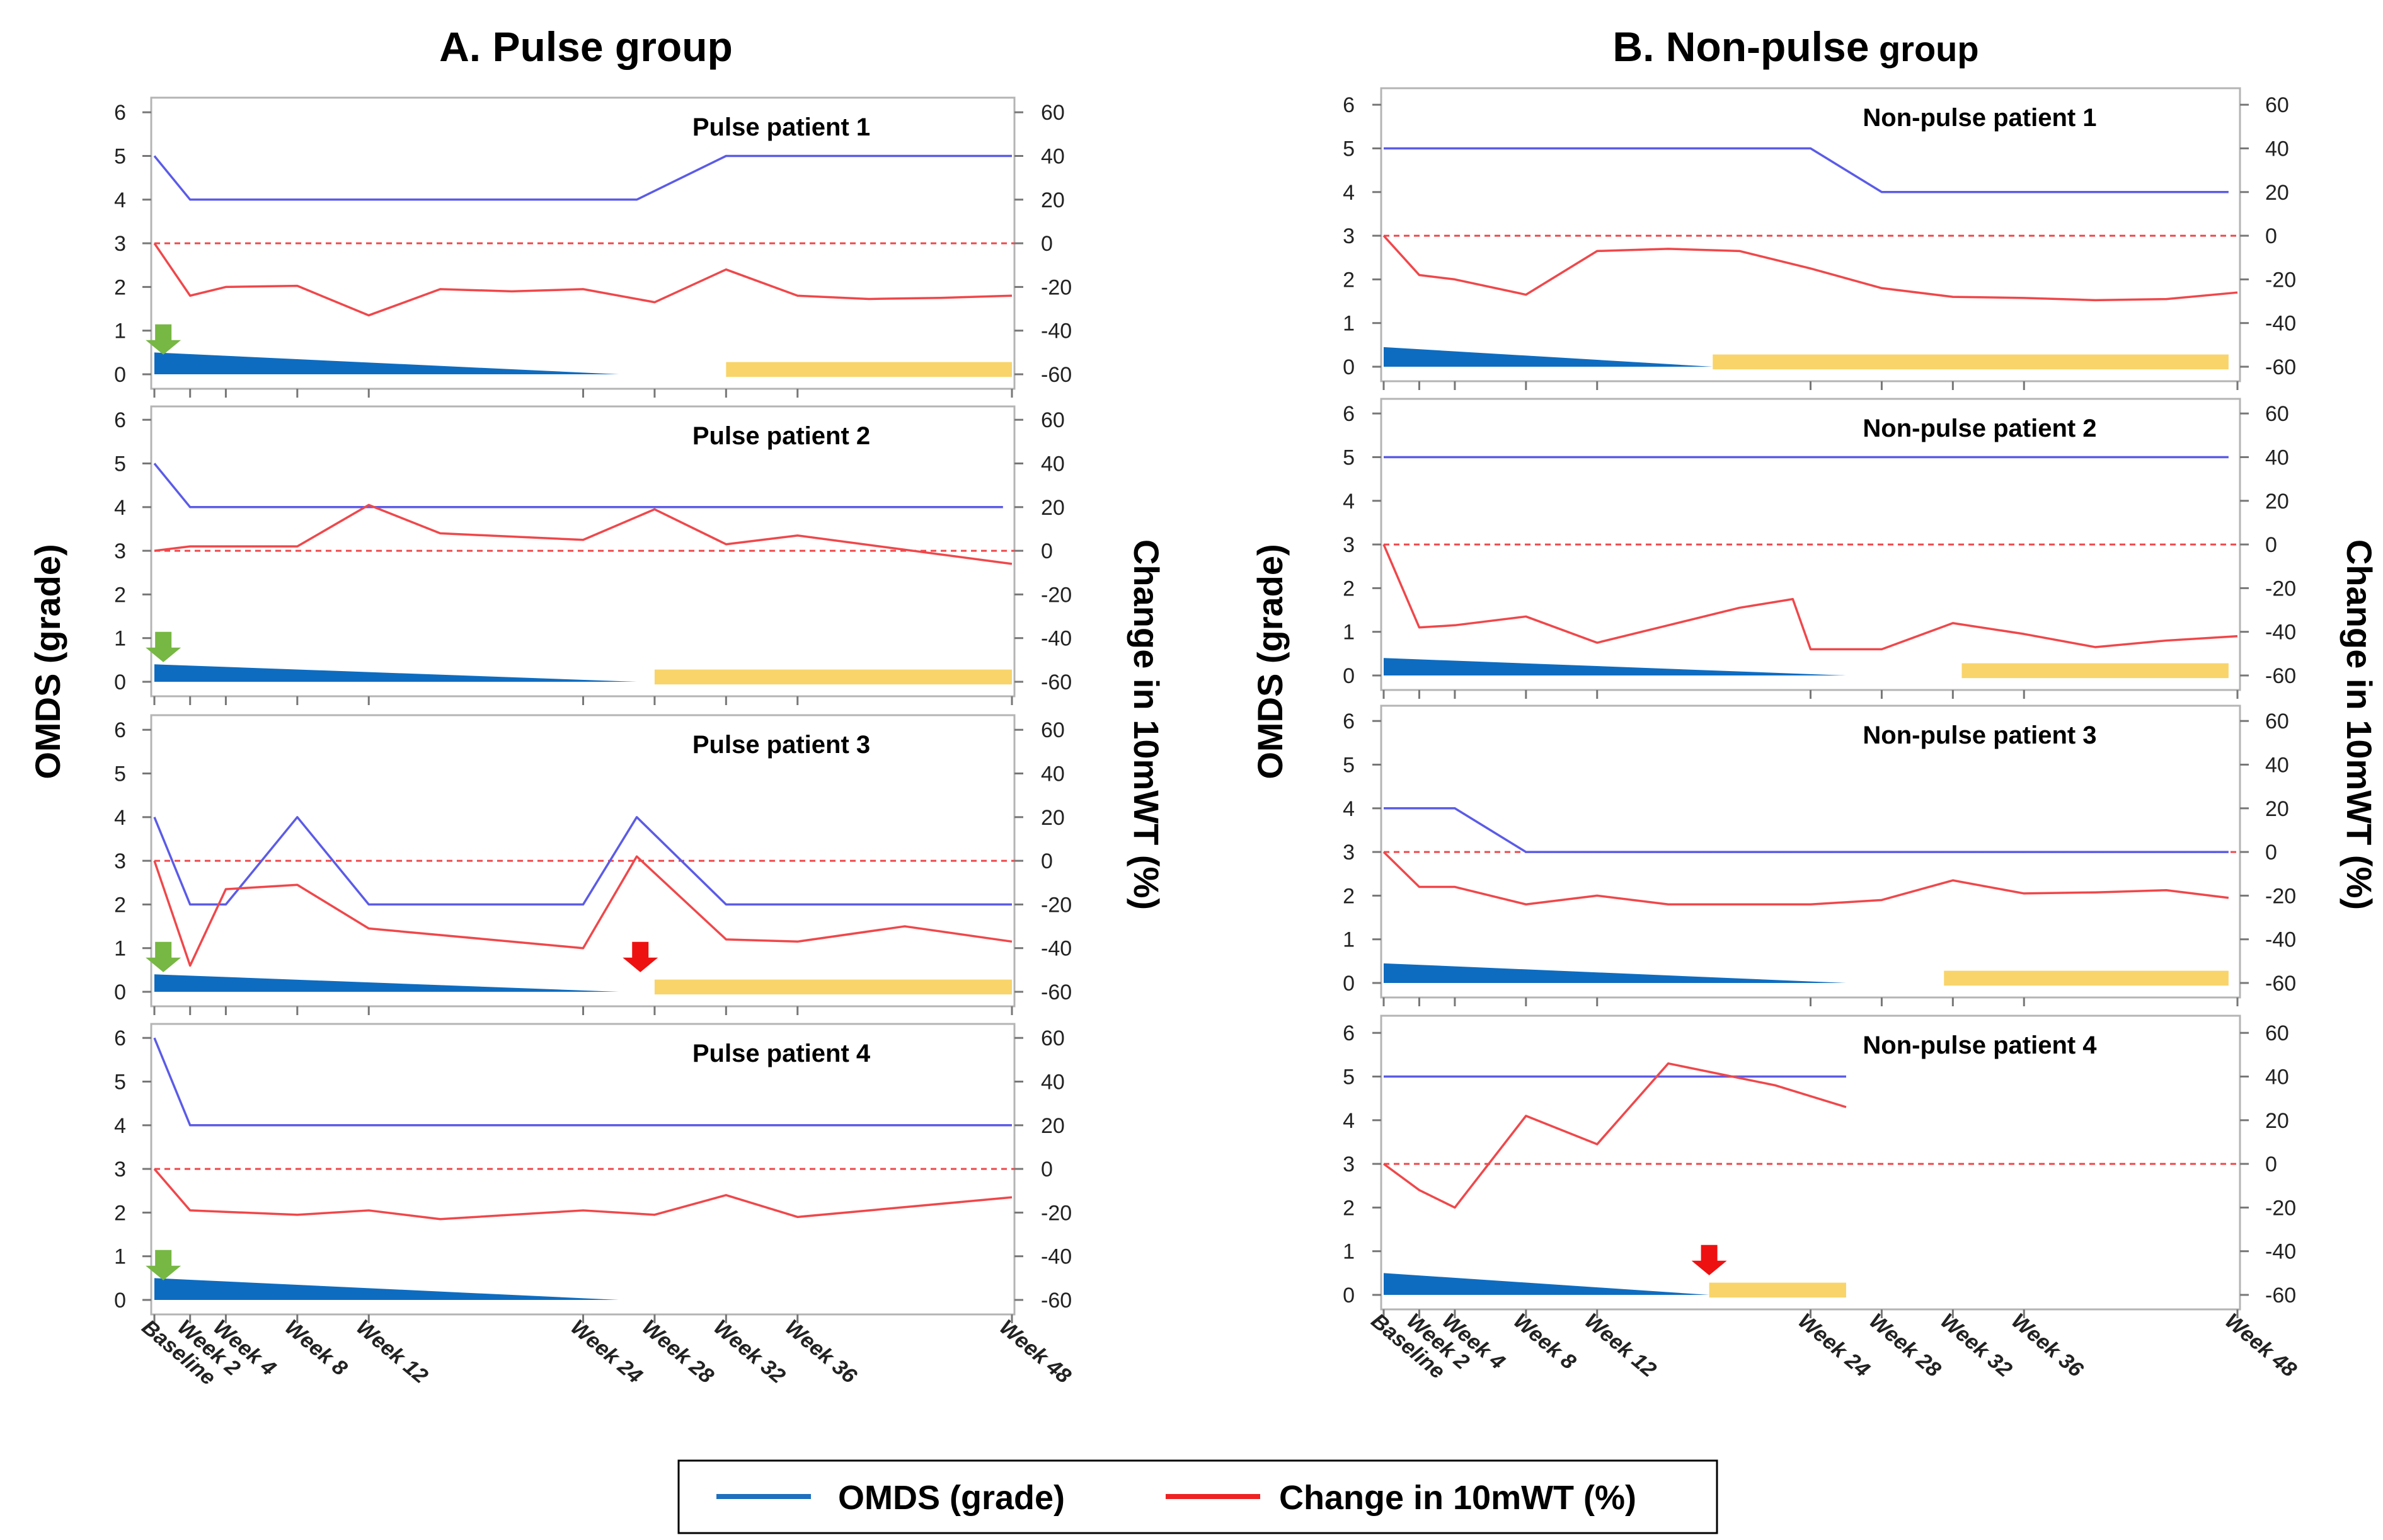  I want to click on legend-walk-label: Change in 10mWT (%), so click(1457, 1498).